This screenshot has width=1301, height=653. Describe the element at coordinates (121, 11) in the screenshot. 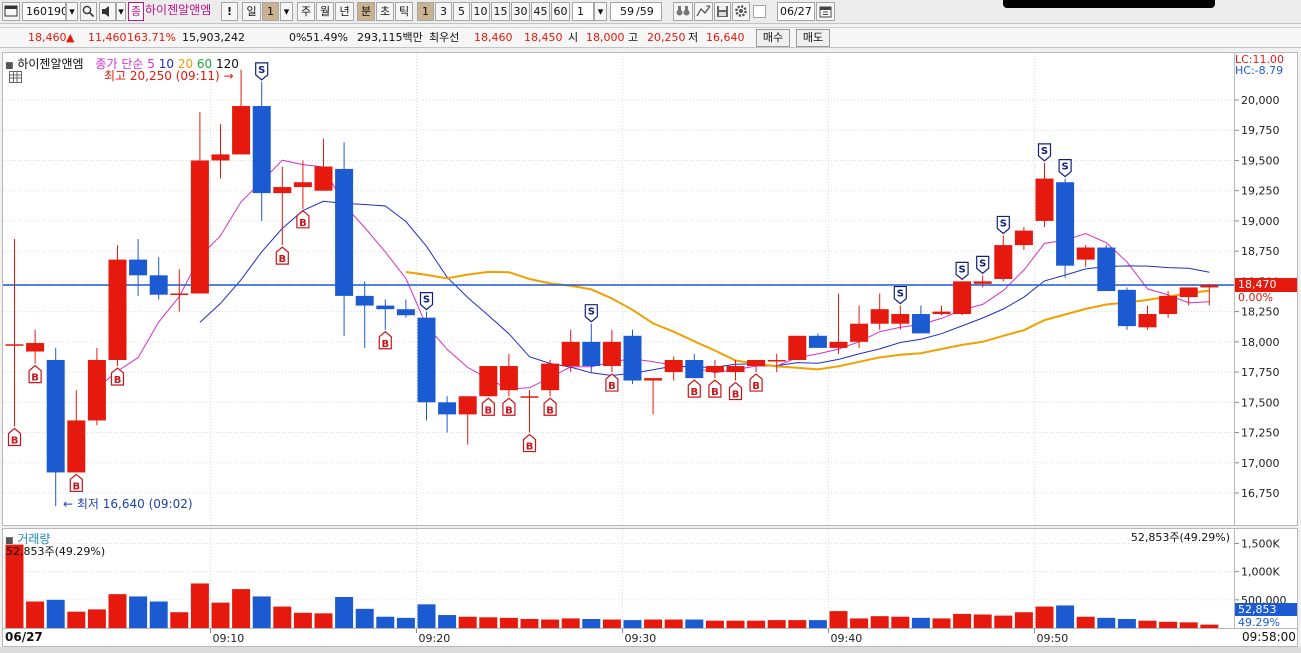

I see `speaker-dropdown-icon: ▾` at that location.